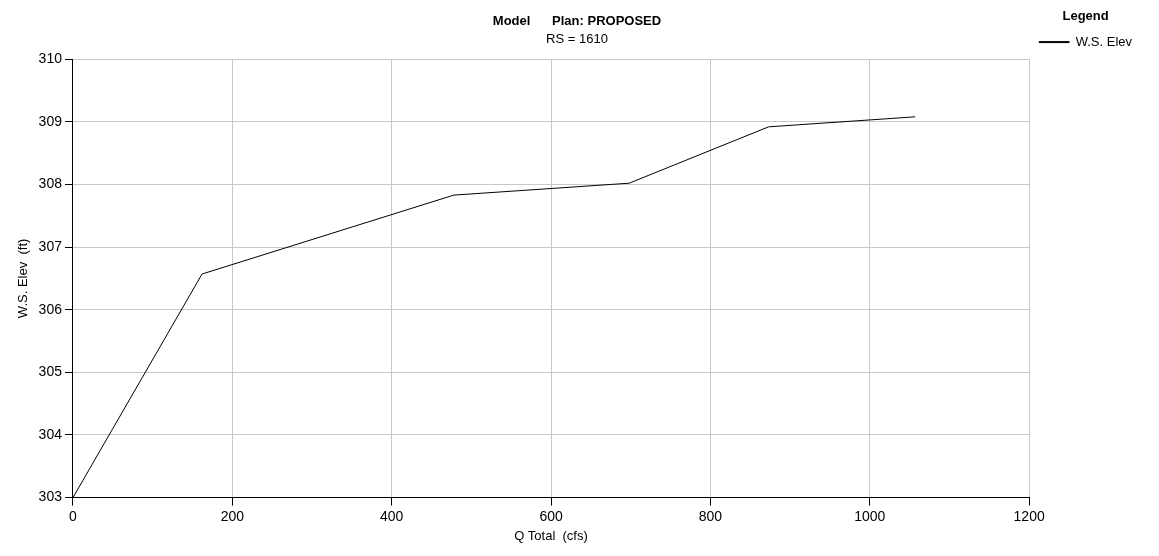 This screenshot has width=1159, height=556. What do you see at coordinates (392, 515) in the screenshot?
I see `x-tick-label: 400` at bounding box center [392, 515].